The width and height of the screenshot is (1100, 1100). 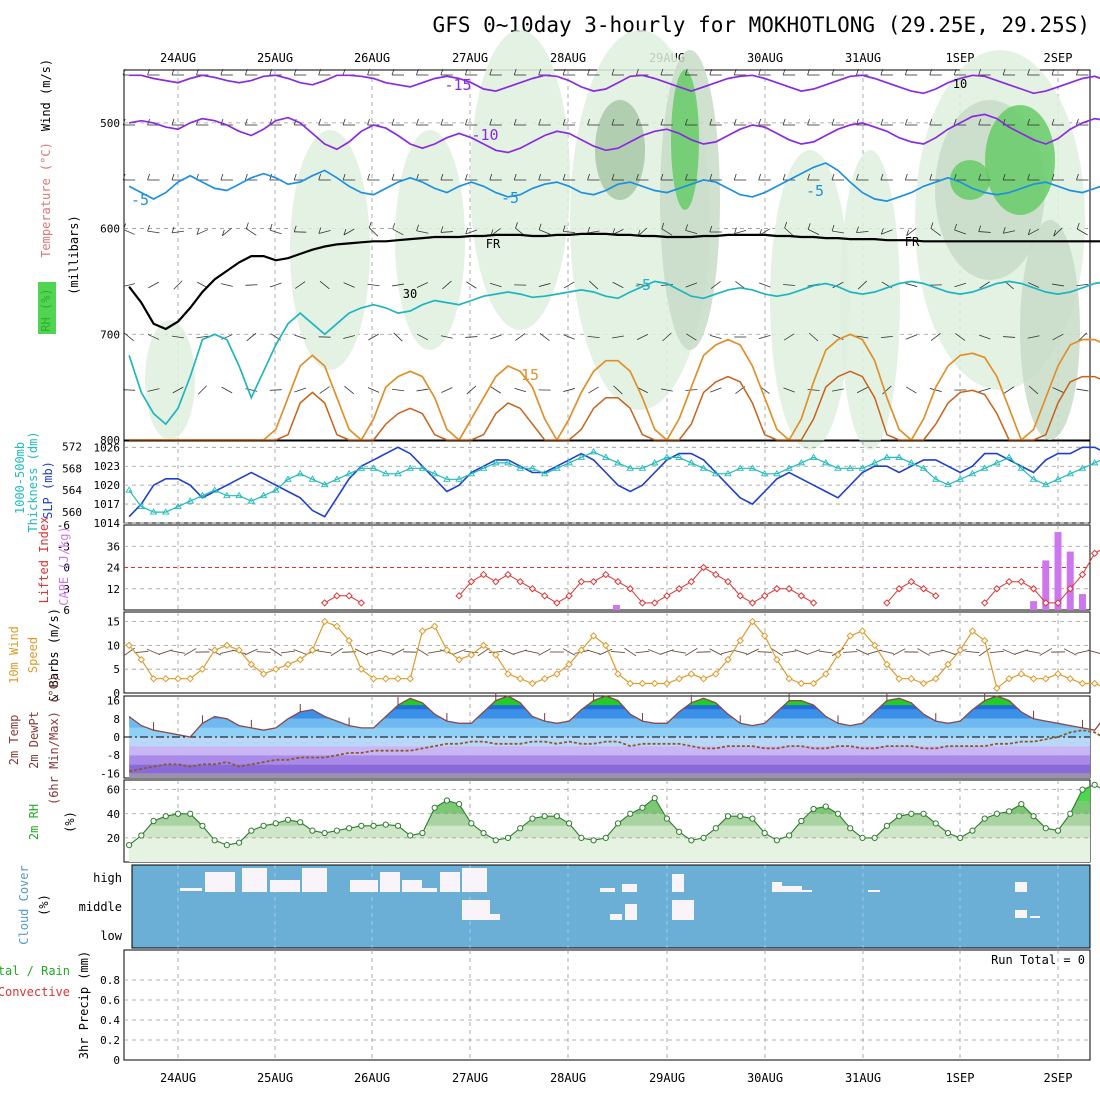 I want to click on dewpoint-line, so click(x=614, y=751).